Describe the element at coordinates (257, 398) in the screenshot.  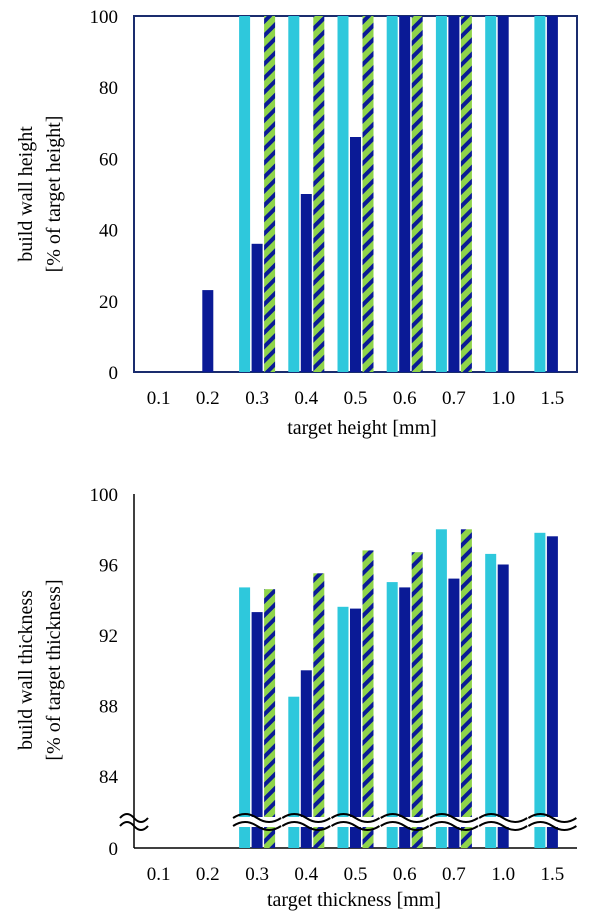
I see `height-x-tick-0_3: 0.3` at that location.